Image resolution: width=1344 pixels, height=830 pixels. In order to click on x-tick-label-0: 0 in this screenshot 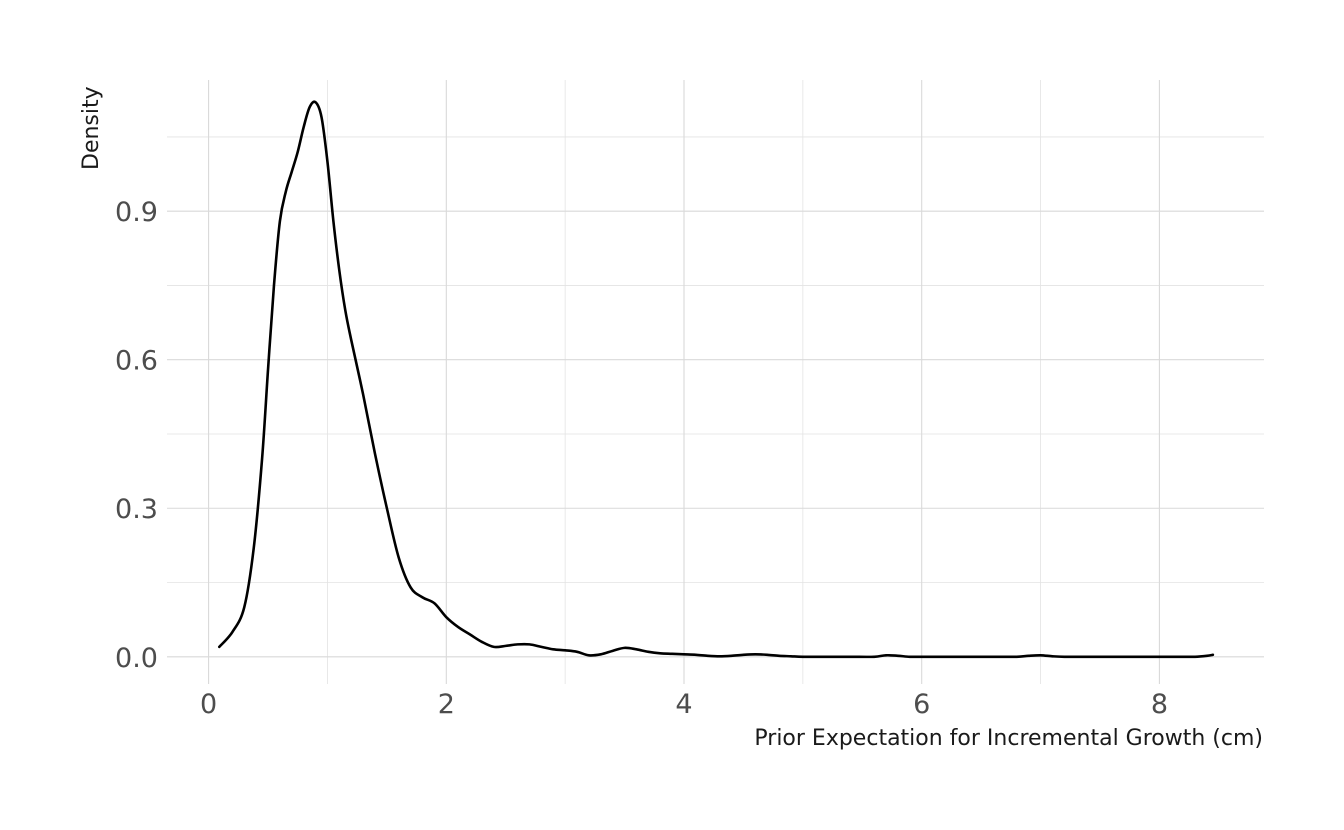, I will do `click(208, 704)`.